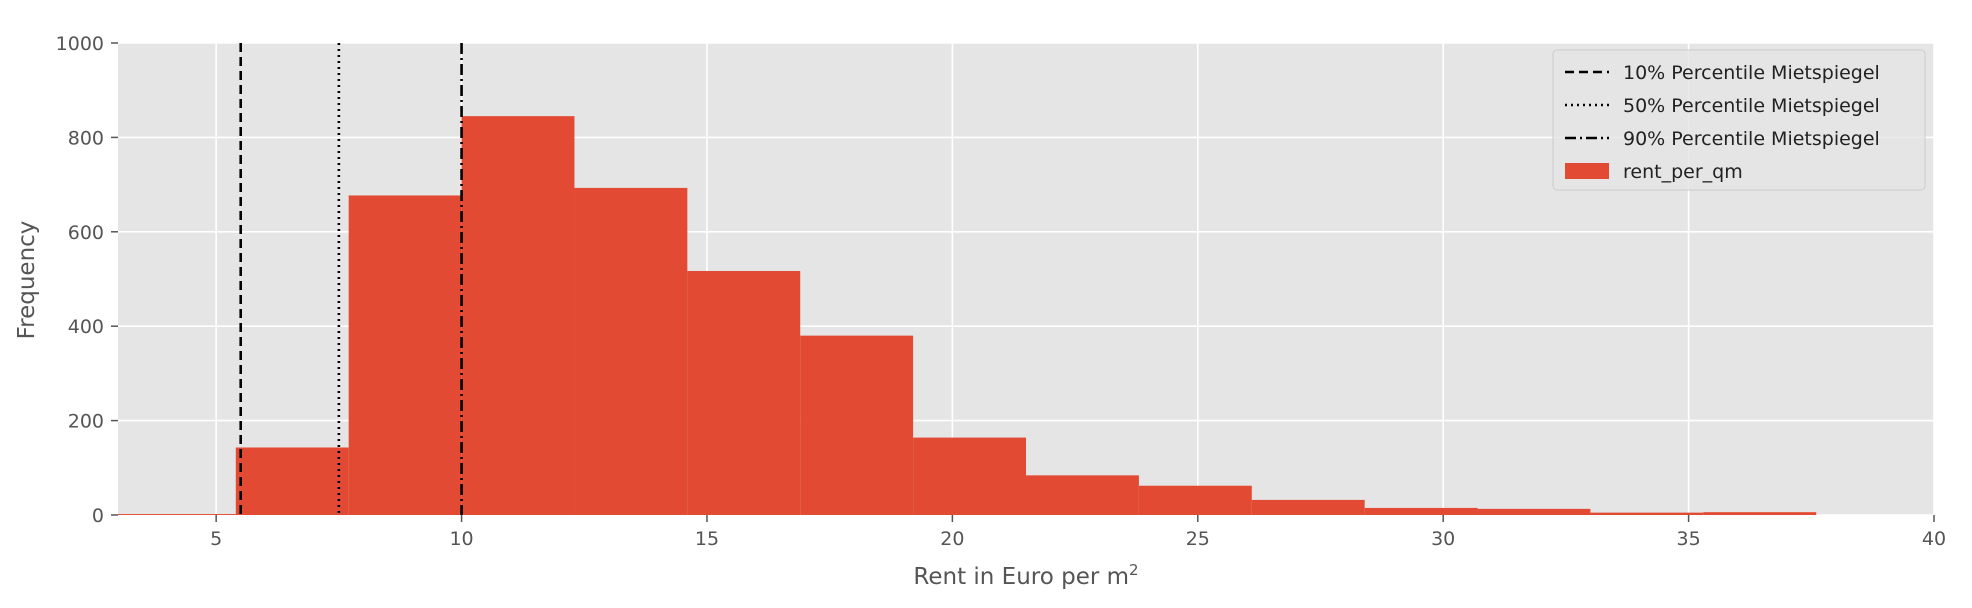 Image resolution: width=1972 pixels, height=608 pixels. I want to click on legend-bar-swatch, so click(1587, 171).